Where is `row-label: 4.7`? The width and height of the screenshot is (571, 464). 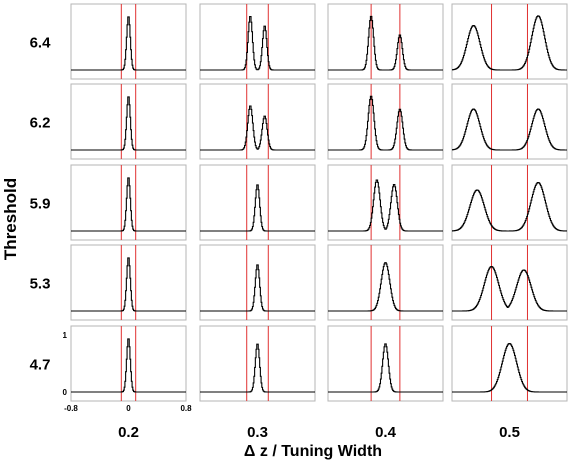 row-label: 4.7 is located at coordinates (40, 365).